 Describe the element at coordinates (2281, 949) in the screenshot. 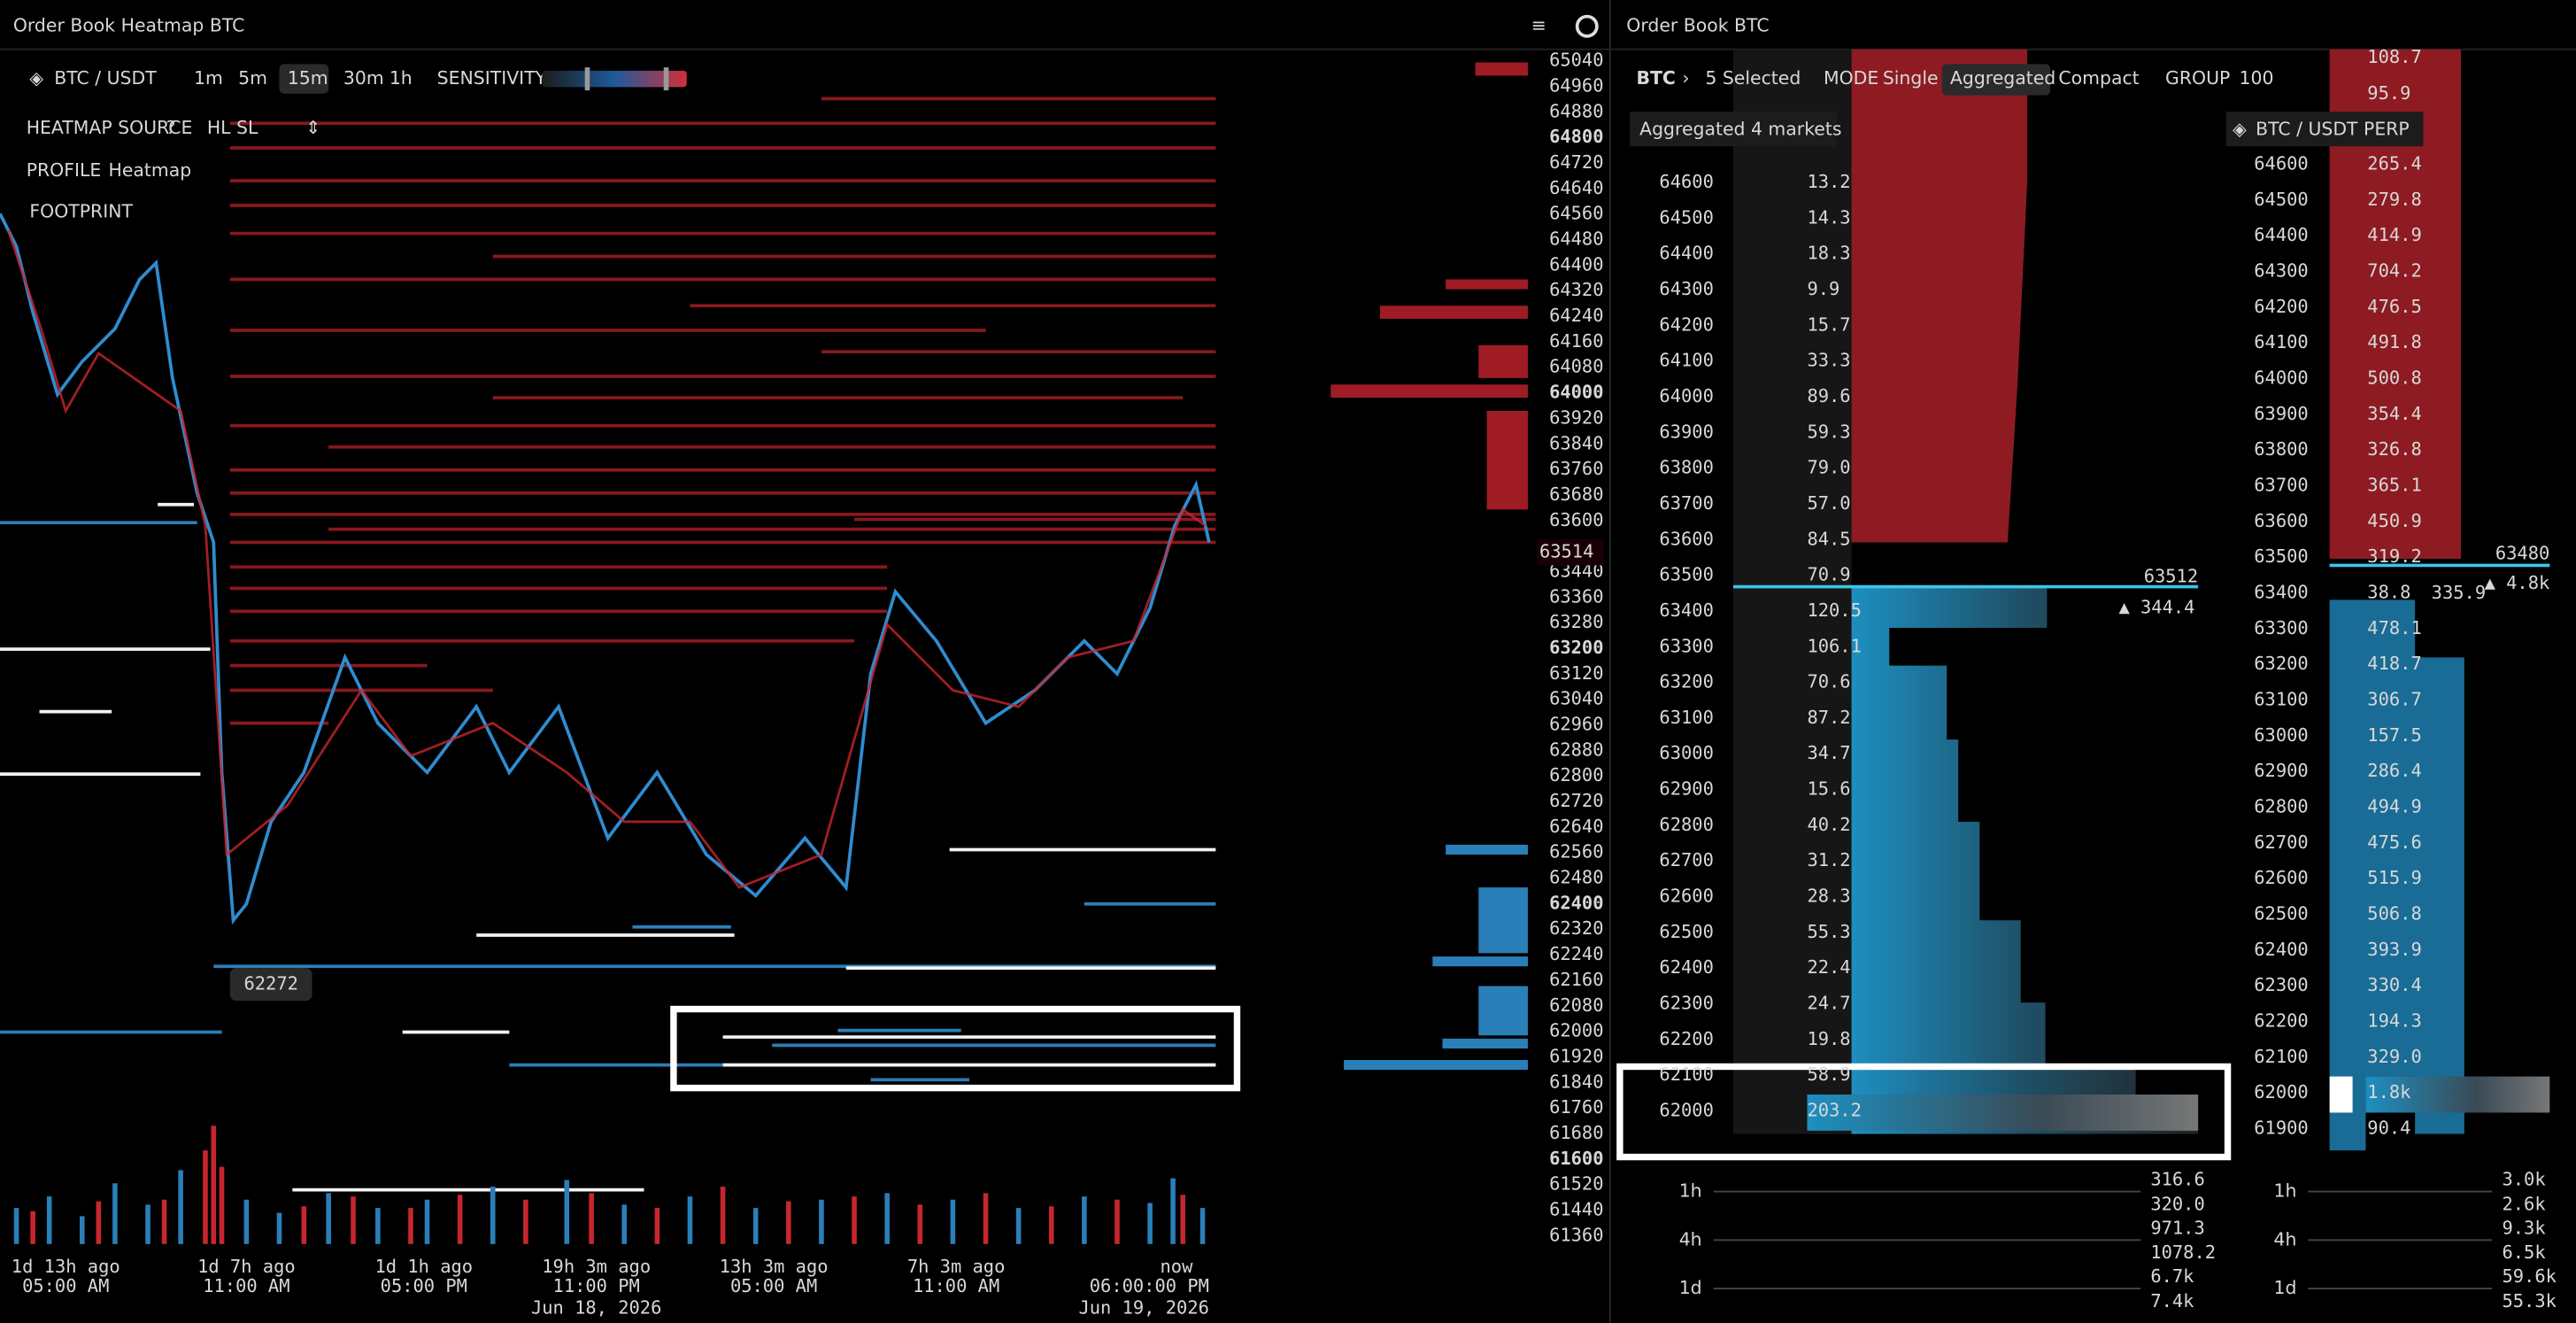

I see `price: 62400` at that location.